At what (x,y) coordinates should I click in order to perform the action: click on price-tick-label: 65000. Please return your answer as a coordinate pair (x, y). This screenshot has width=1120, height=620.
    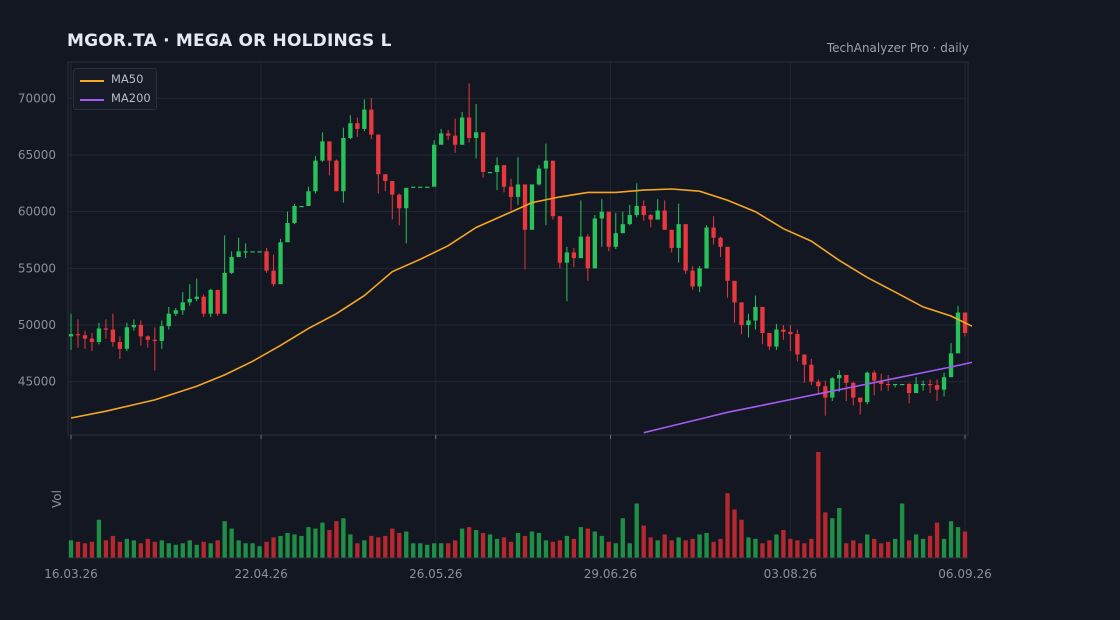
    Looking at the image, I should click on (37, 155).